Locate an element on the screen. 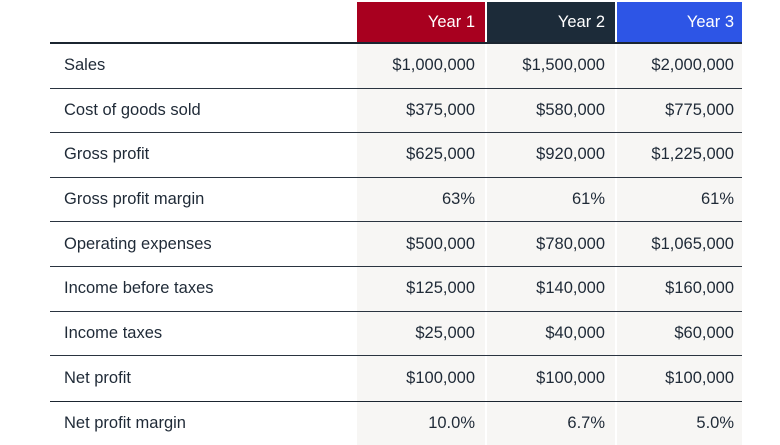  table-row-net-profit-margin: Net profit margin 10.0% 6.7% 5.0% is located at coordinates (396, 422).